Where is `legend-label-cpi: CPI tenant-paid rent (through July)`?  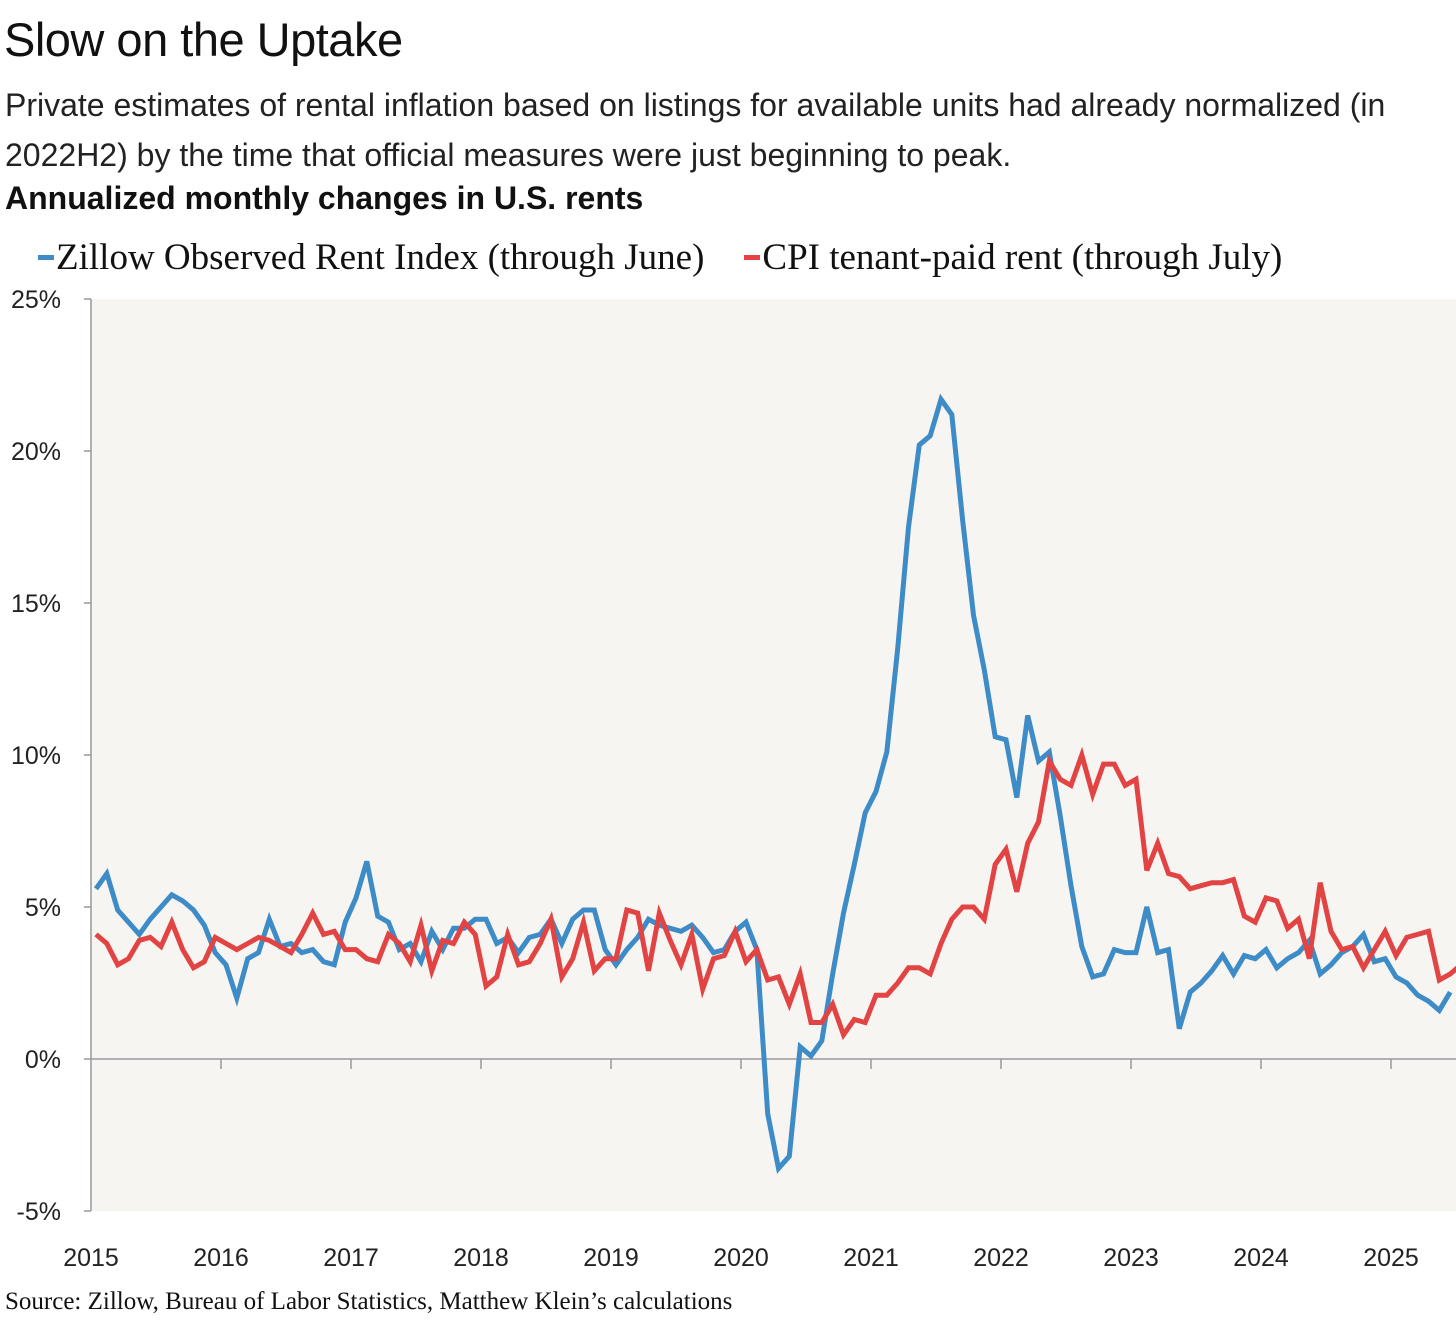 legend-label-cpi: CPI tenant-paid rent (through July) is located at coordinates (1022, 257).